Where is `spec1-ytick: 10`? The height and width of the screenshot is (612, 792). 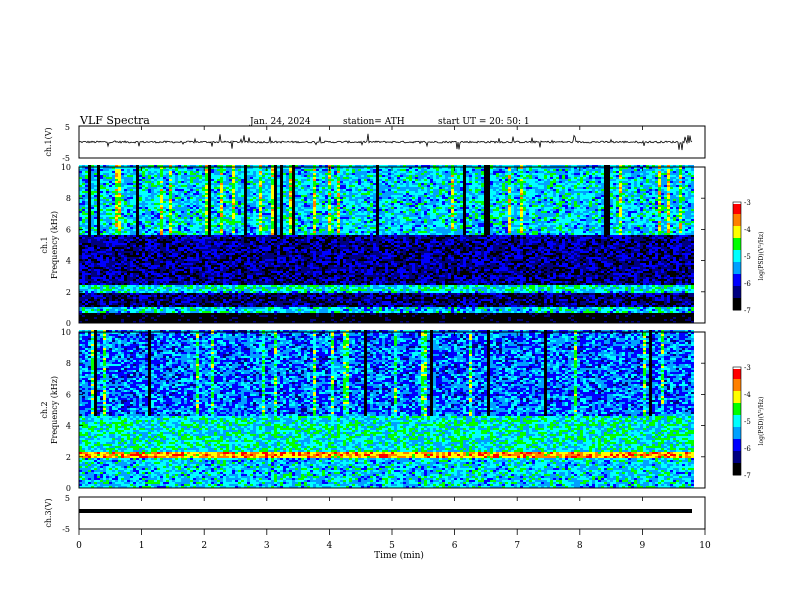 spec1-ytick: 10 is located at coordinates (66, 167).